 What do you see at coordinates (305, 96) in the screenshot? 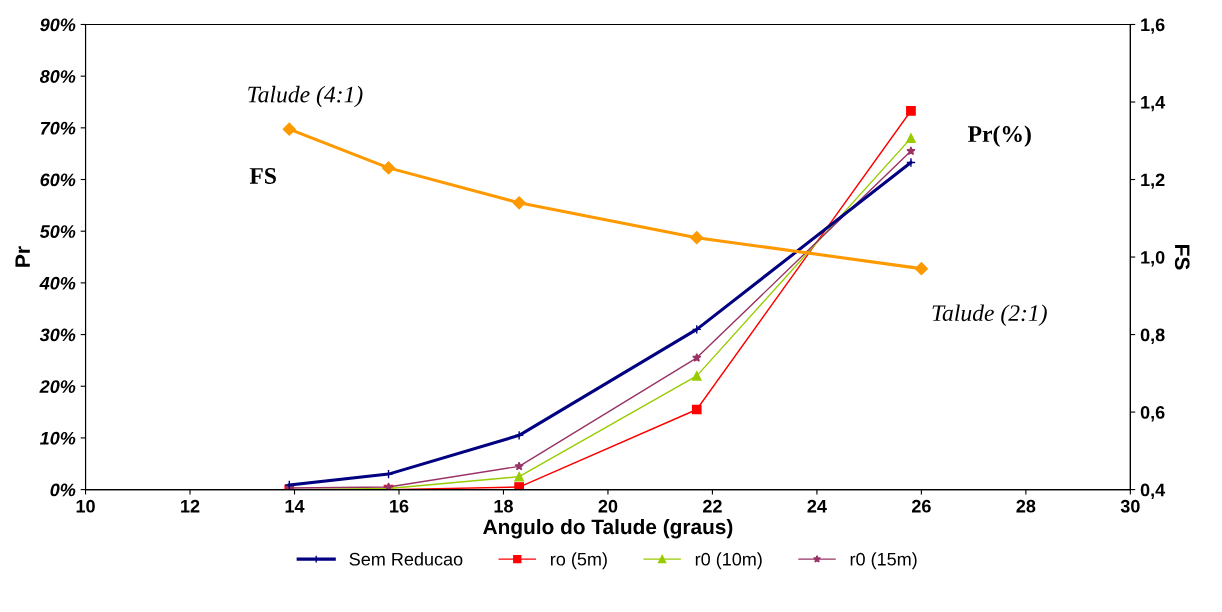
I see `annotation: Talude (4:1)` at bounding box center [305, 96].